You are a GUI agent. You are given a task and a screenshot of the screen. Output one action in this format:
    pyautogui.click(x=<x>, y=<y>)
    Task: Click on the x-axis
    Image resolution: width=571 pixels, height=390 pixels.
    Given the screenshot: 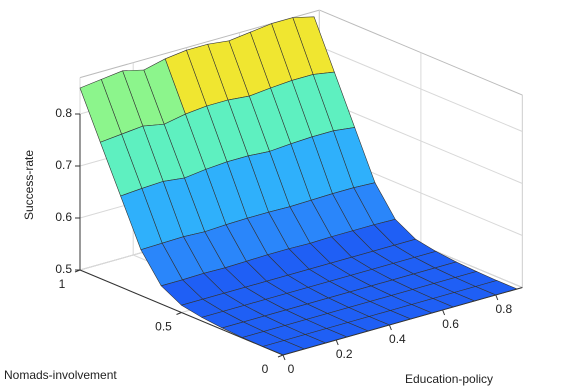 What is the action you would take?
    pyautogui.click(x=402, y=321)
    